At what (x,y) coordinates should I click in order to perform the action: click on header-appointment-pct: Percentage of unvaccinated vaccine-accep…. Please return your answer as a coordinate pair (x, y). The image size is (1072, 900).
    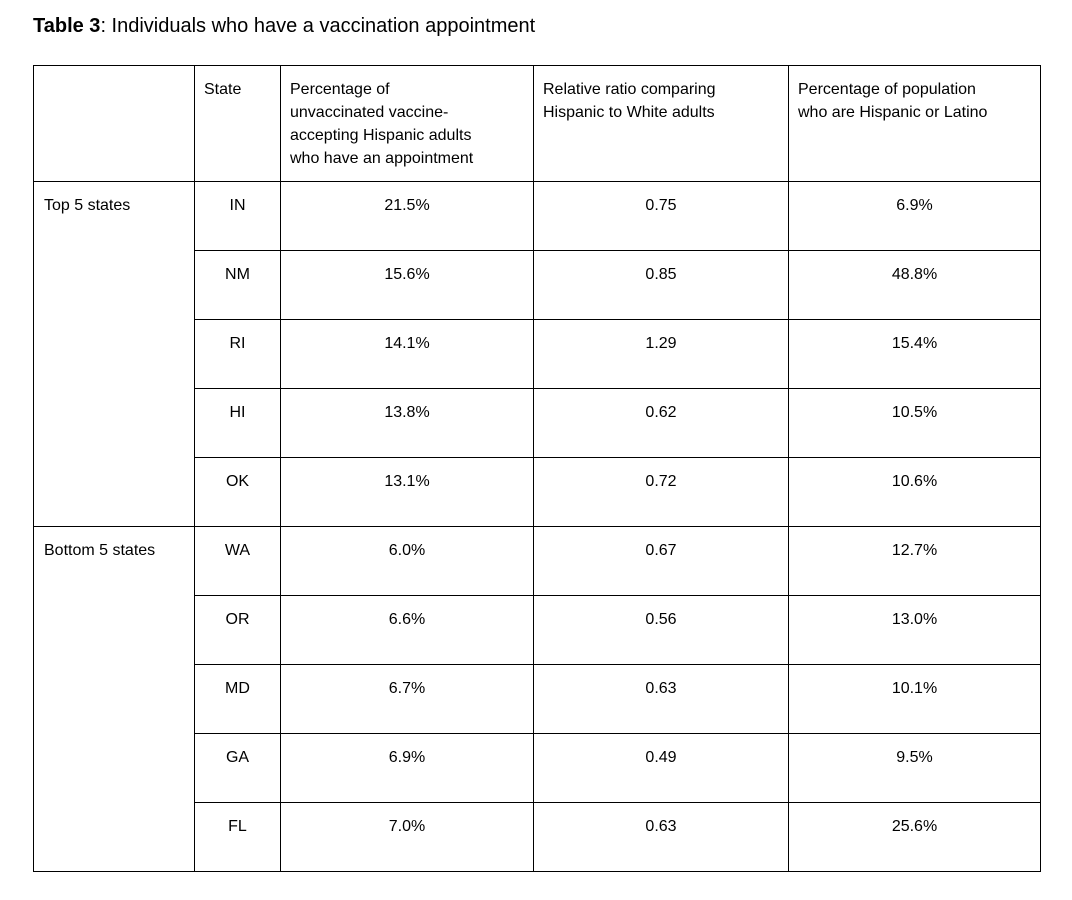
    Looking at the image, I should click on (407, 123).